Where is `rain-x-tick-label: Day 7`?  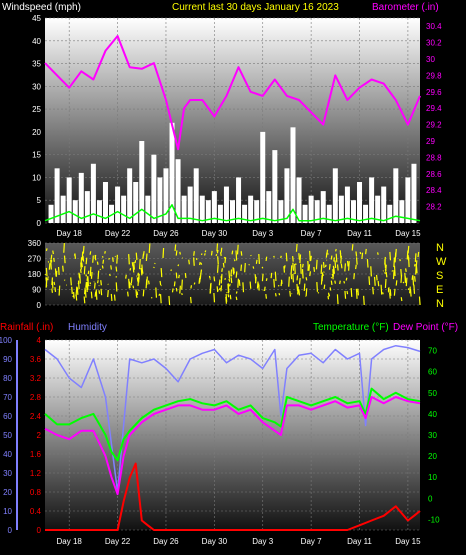
rain-x-tick-label: Day 7 is located at coordinates (311, 541).